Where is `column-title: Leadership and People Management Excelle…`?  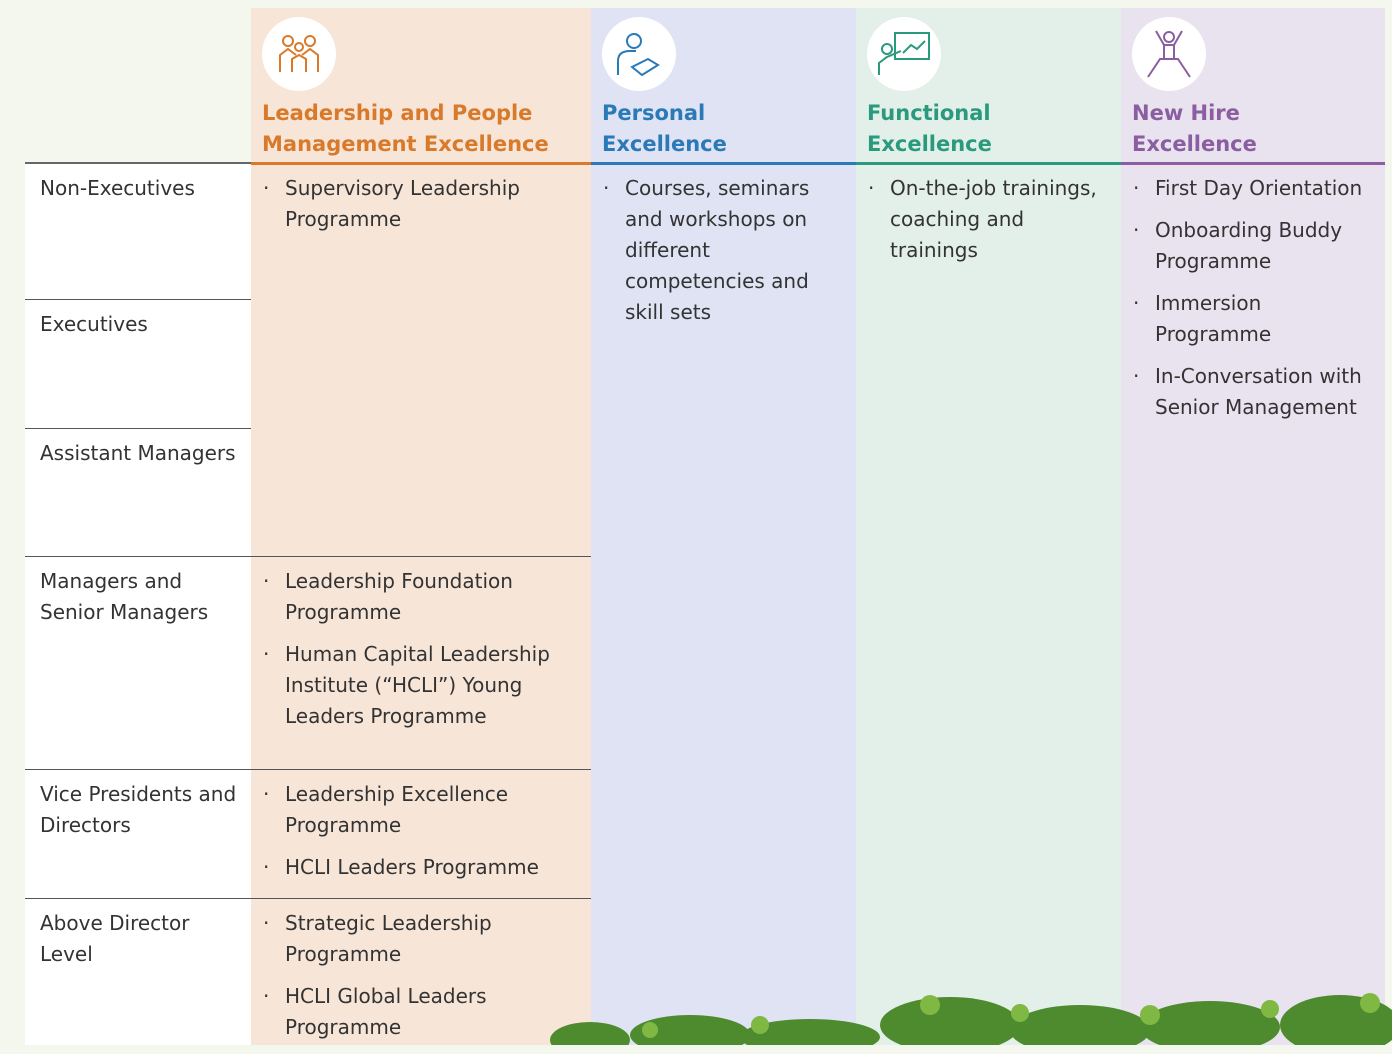
column-title: Leadership and People Management Excelle… is located at coordinates (405, 128).